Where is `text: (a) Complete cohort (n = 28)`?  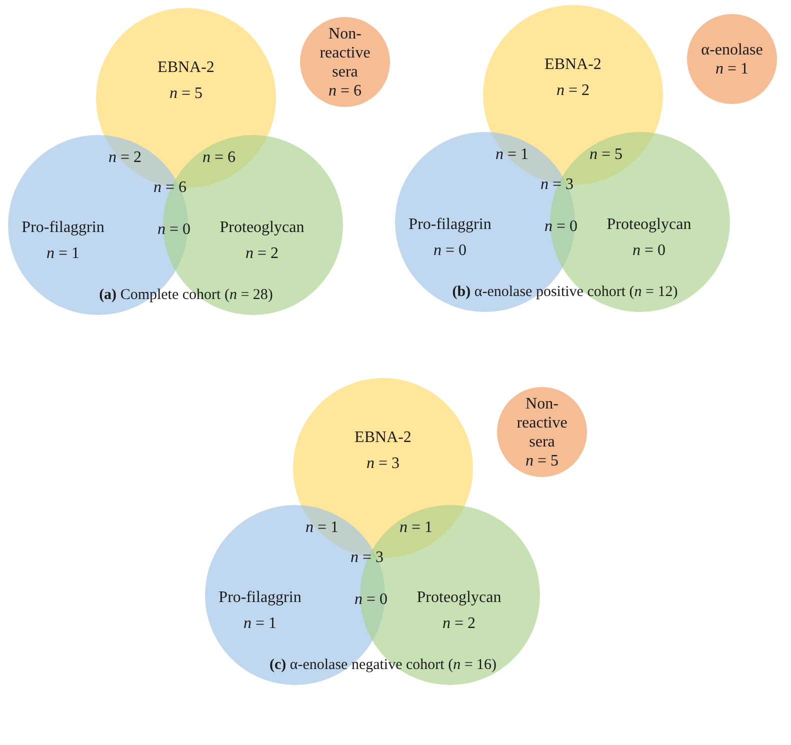 text: (a) Complete cohort (n = 28) is located at coordinates (186, 295).